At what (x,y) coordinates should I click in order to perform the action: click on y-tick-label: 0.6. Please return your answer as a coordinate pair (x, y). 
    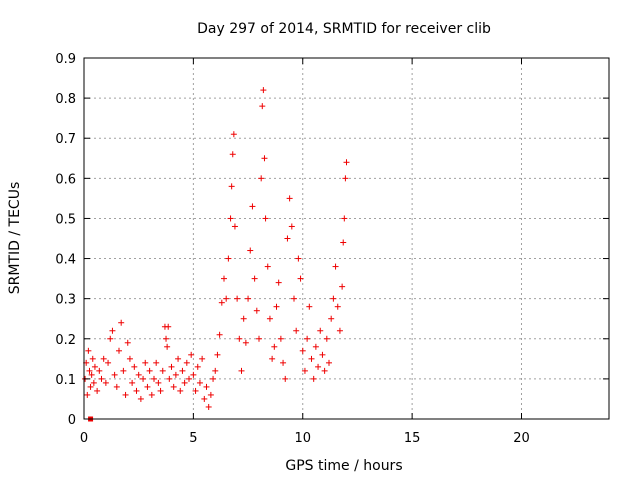
    Looking at the image, I should click on (65, 179).